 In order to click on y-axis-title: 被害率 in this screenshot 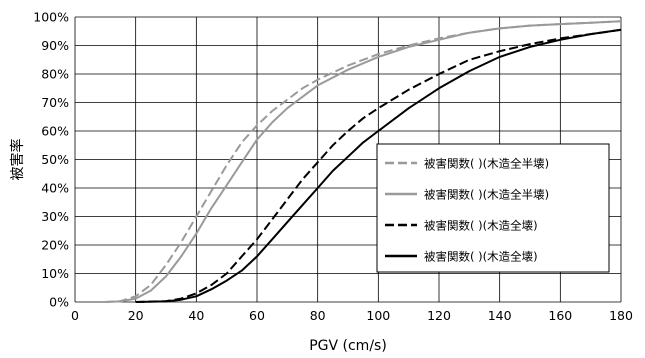, I will do `click(17, 160)`.